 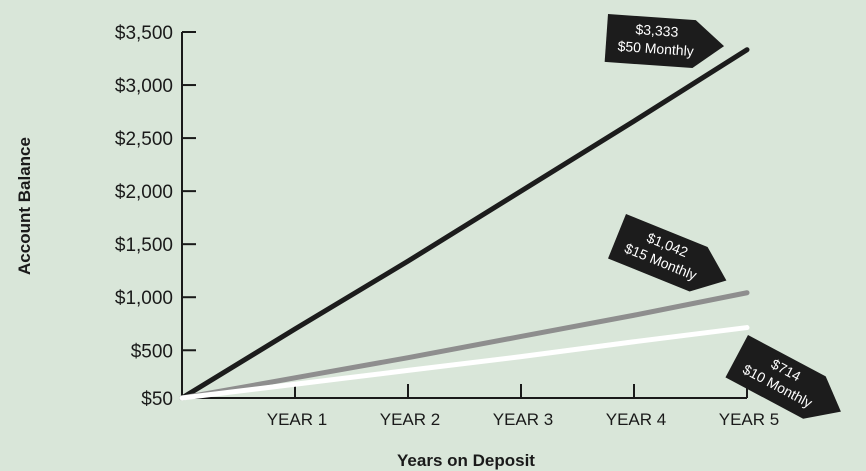 What do you see at coordinates (152, 351) in the screenshot?
I see `y-tick-label: $500` at bounding box center [152, 351].